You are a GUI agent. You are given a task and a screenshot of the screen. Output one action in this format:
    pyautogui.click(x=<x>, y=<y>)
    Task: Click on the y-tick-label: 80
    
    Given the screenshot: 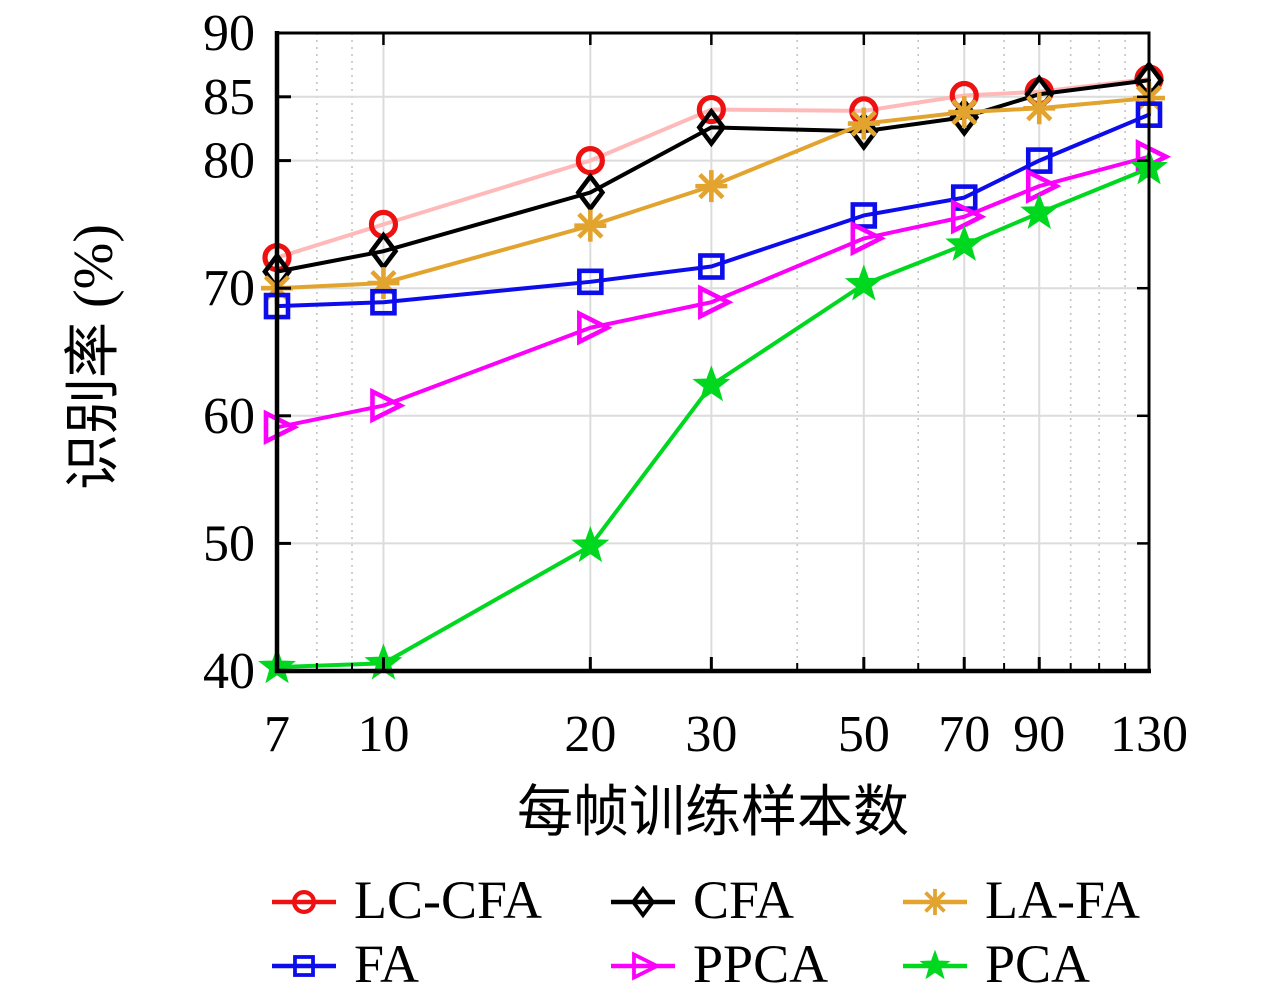 What is the action you would take?
    pyautogui.click(x=229, y=161)
    